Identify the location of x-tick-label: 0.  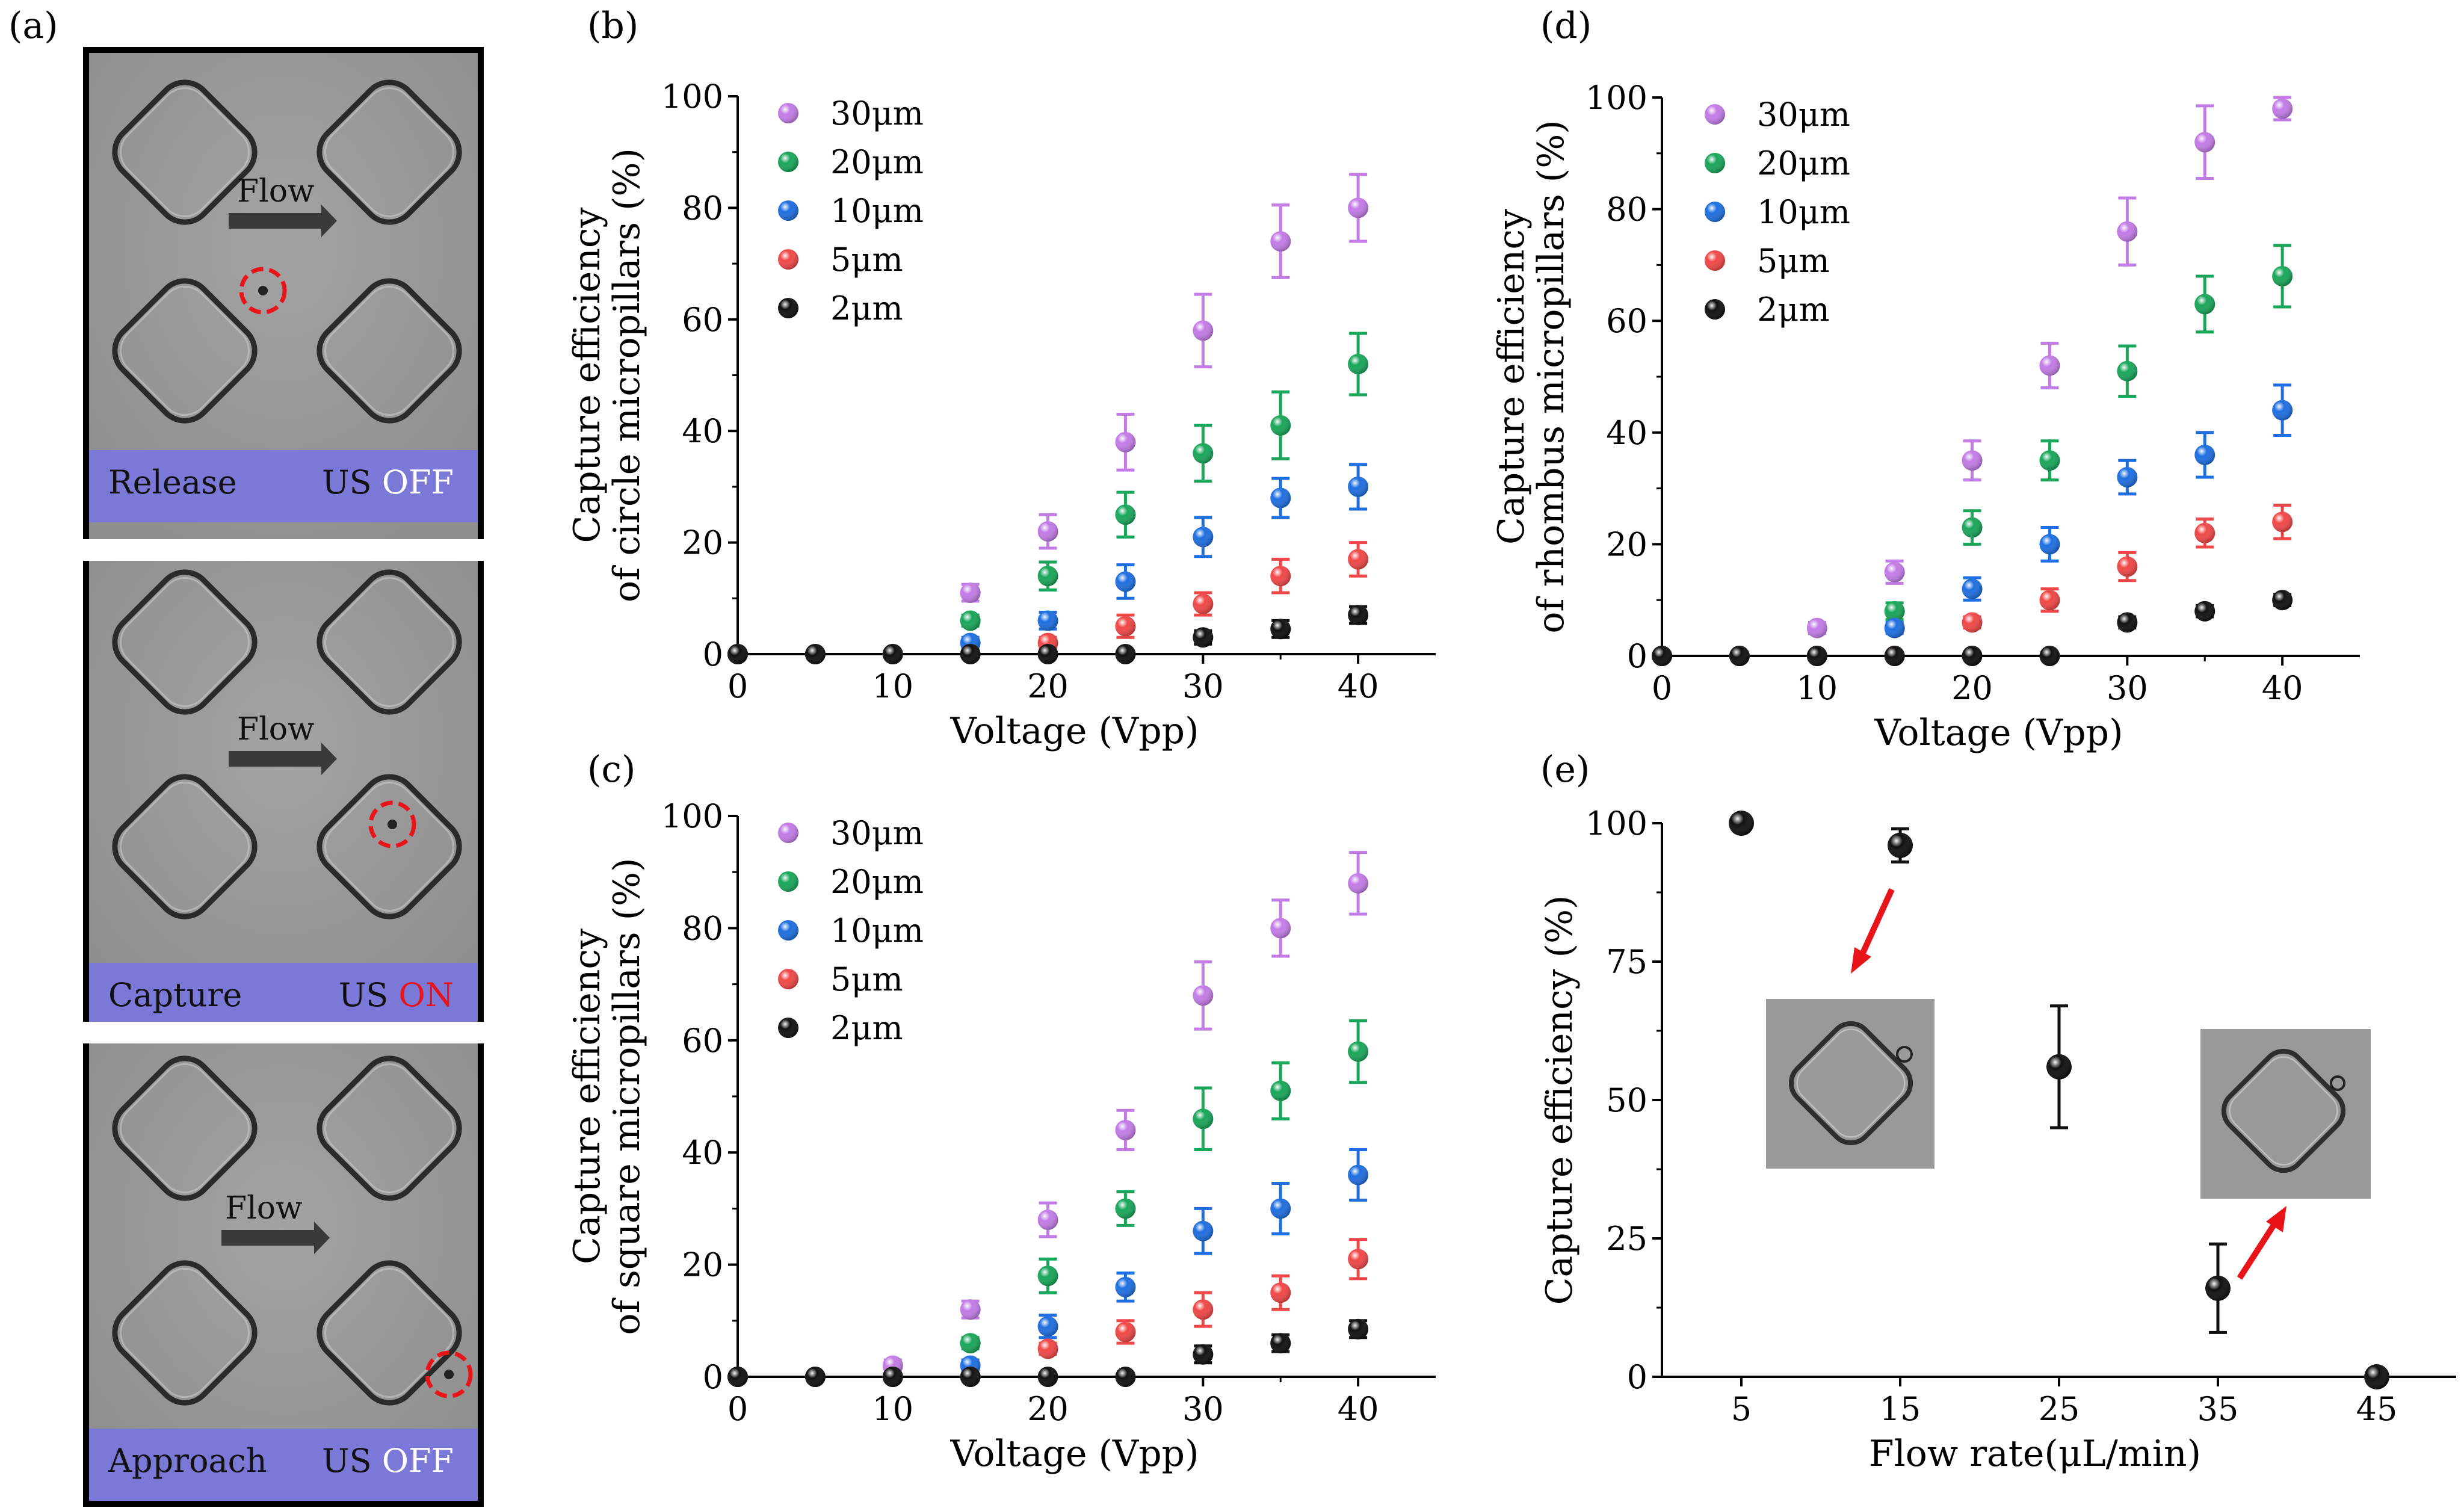
(1662, 688).